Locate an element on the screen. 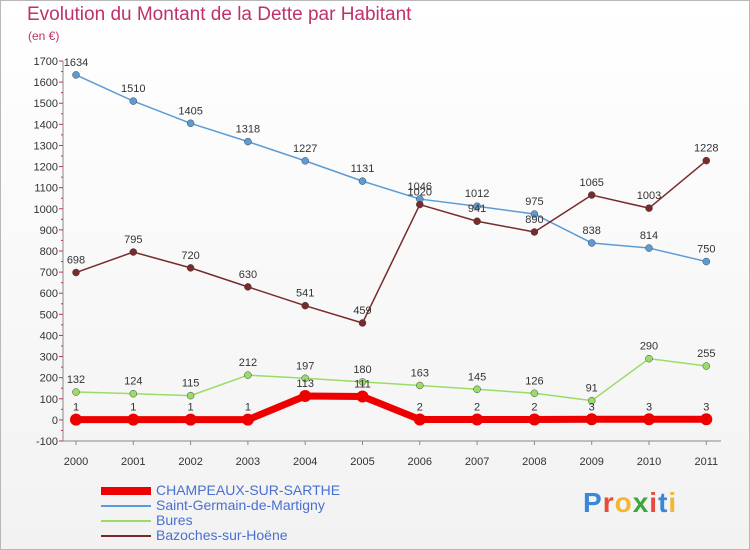 Image resolution: width=750 pixels, height=550 pixels. data-label: 698 is located at coordinates (76, 261).